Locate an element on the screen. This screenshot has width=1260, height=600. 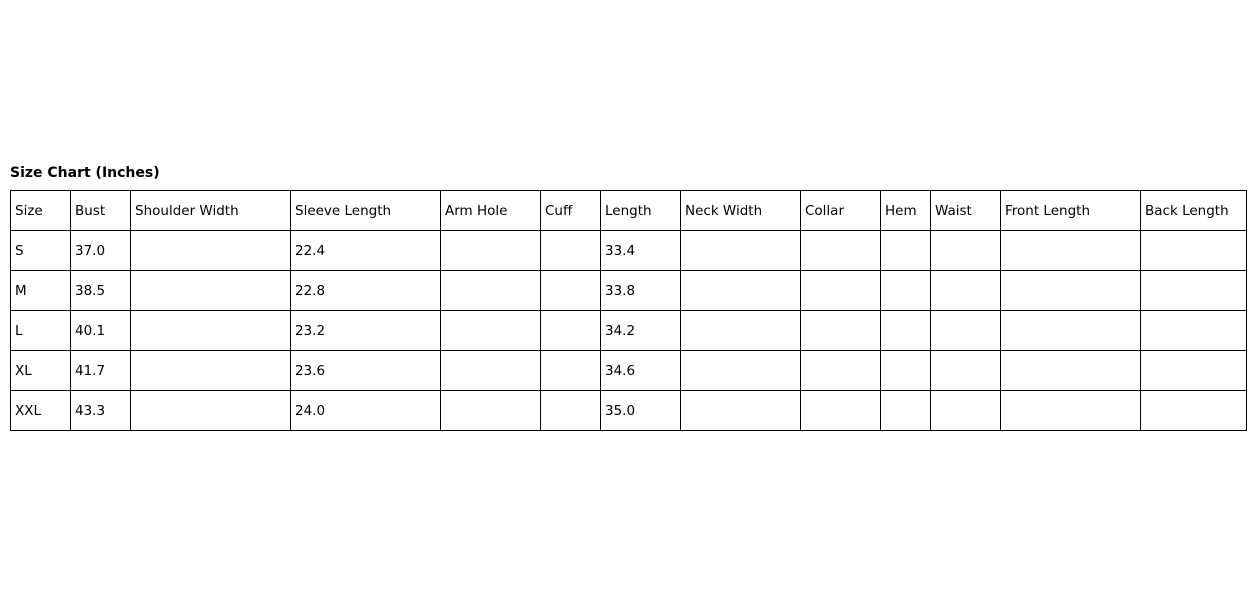
table-row: L 40.1 23.2 34.2 is located at coordinates (628, 330).